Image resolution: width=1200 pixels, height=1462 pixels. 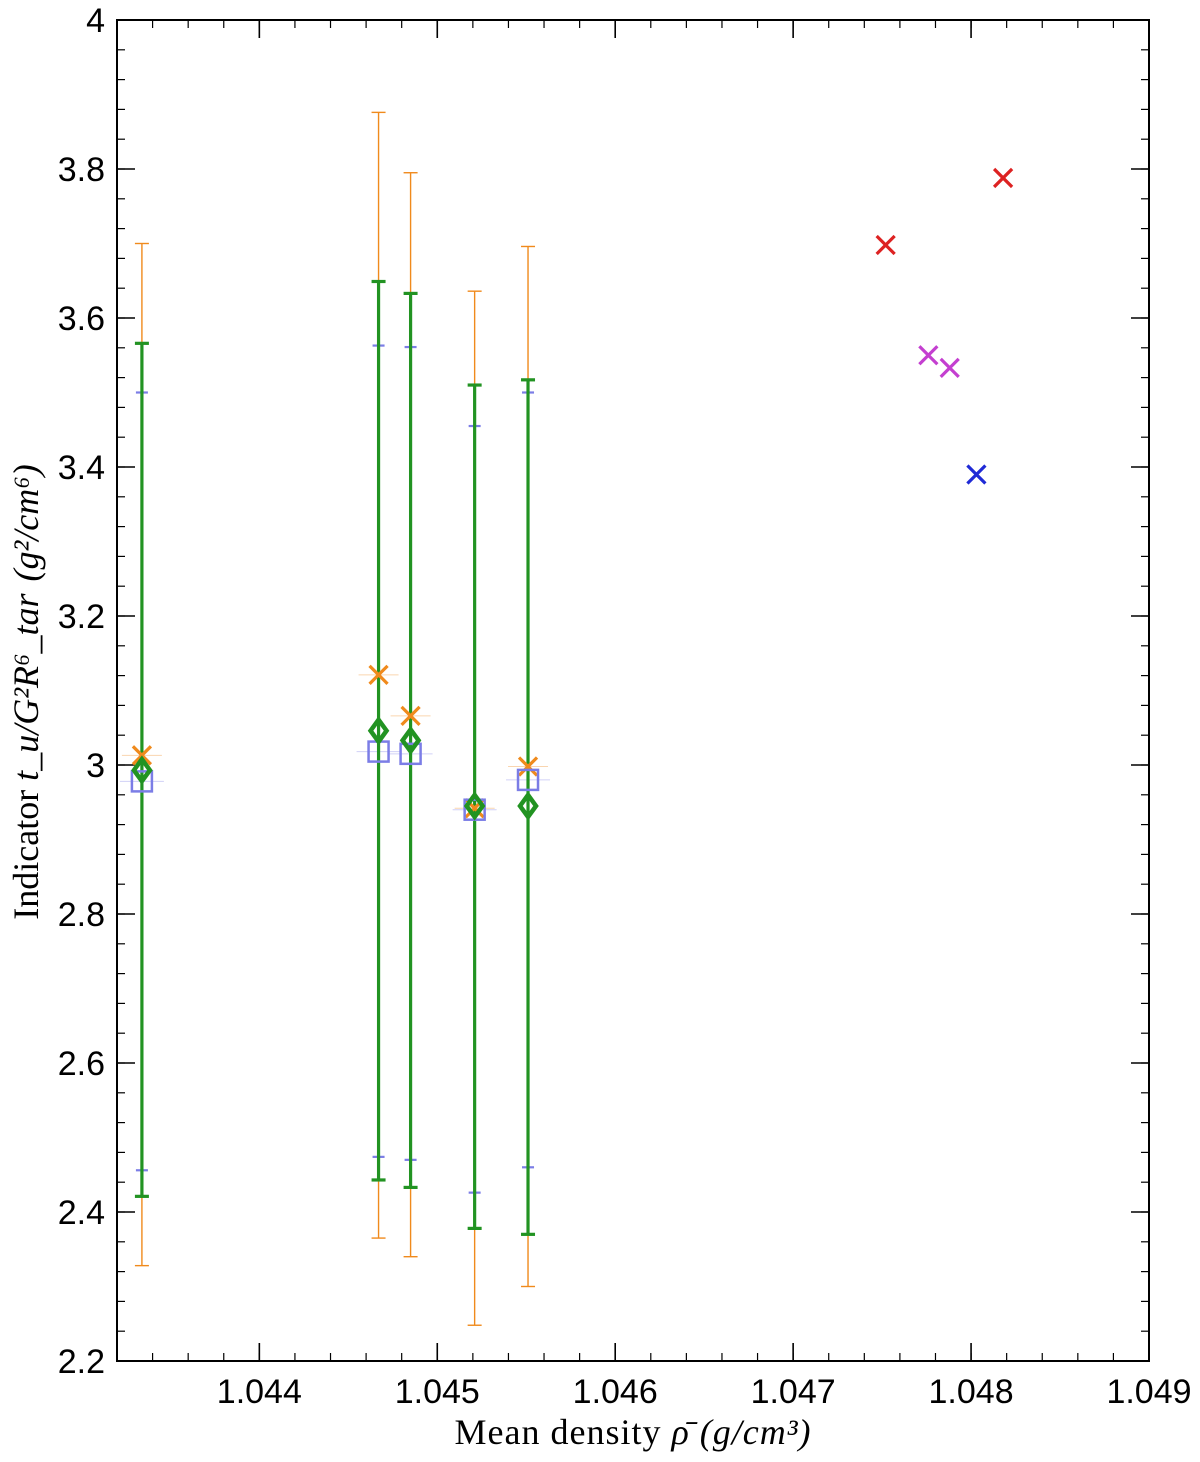 What do you see at coordinates (81, 617) in the screenshot?
I see `y-tick-label: 3.2` at bounding box center [81, 617].